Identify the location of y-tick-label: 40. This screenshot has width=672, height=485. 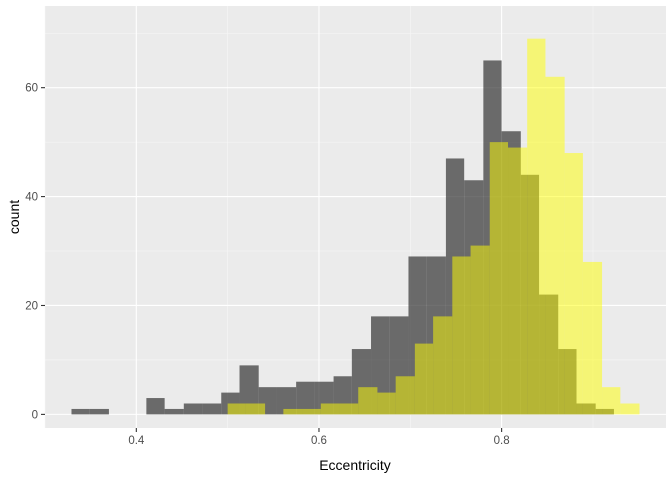
(31, 198).